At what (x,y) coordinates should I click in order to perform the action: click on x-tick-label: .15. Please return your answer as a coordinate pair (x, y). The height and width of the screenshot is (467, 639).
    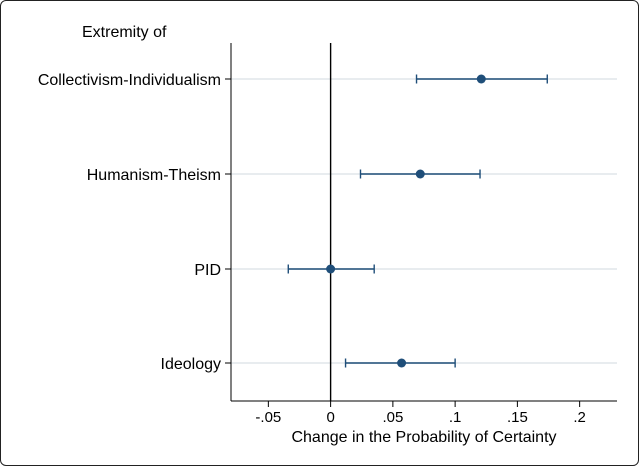
    Looking at the image, I should click on (517, 417).